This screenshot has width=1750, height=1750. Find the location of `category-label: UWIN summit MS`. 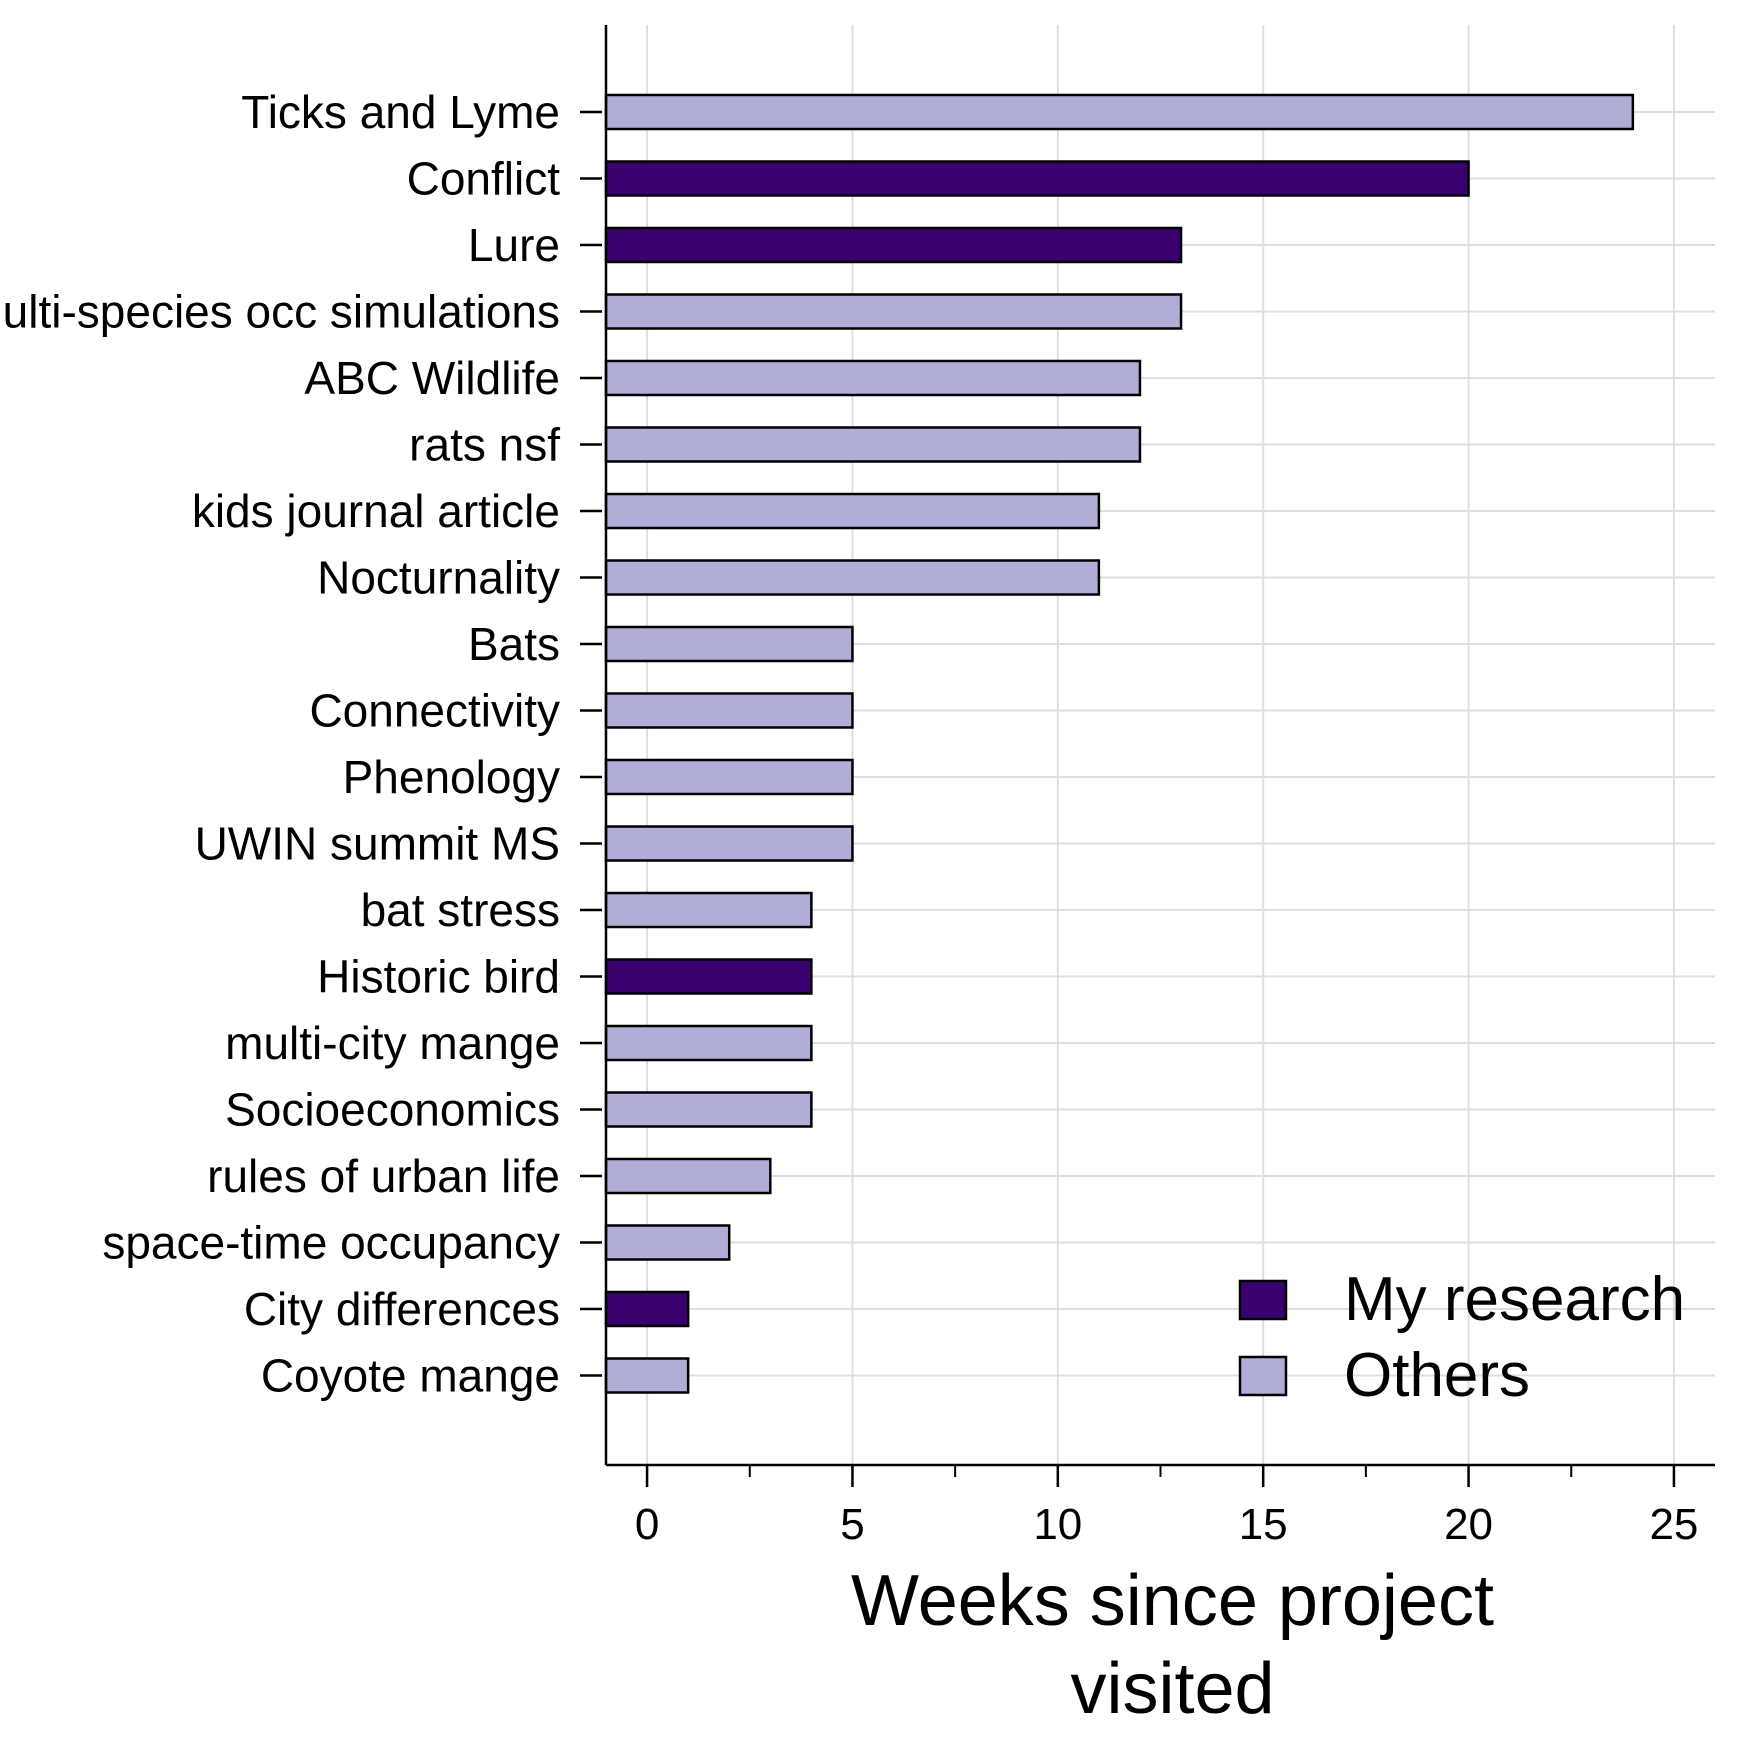

category-label: UWIN summit MS is located at coordinates (377, 844).